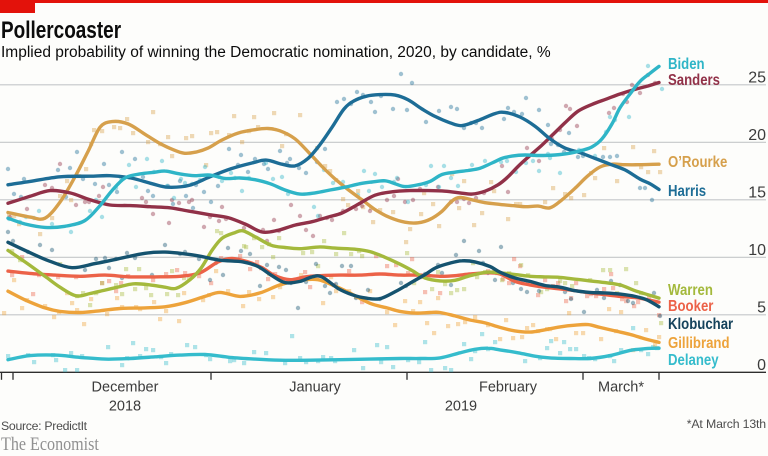 The height and width of the screenshot is (456, 768). Describe the element at coordinates (508, 388) in the screenshot. I see `svg-text: February` at that location.